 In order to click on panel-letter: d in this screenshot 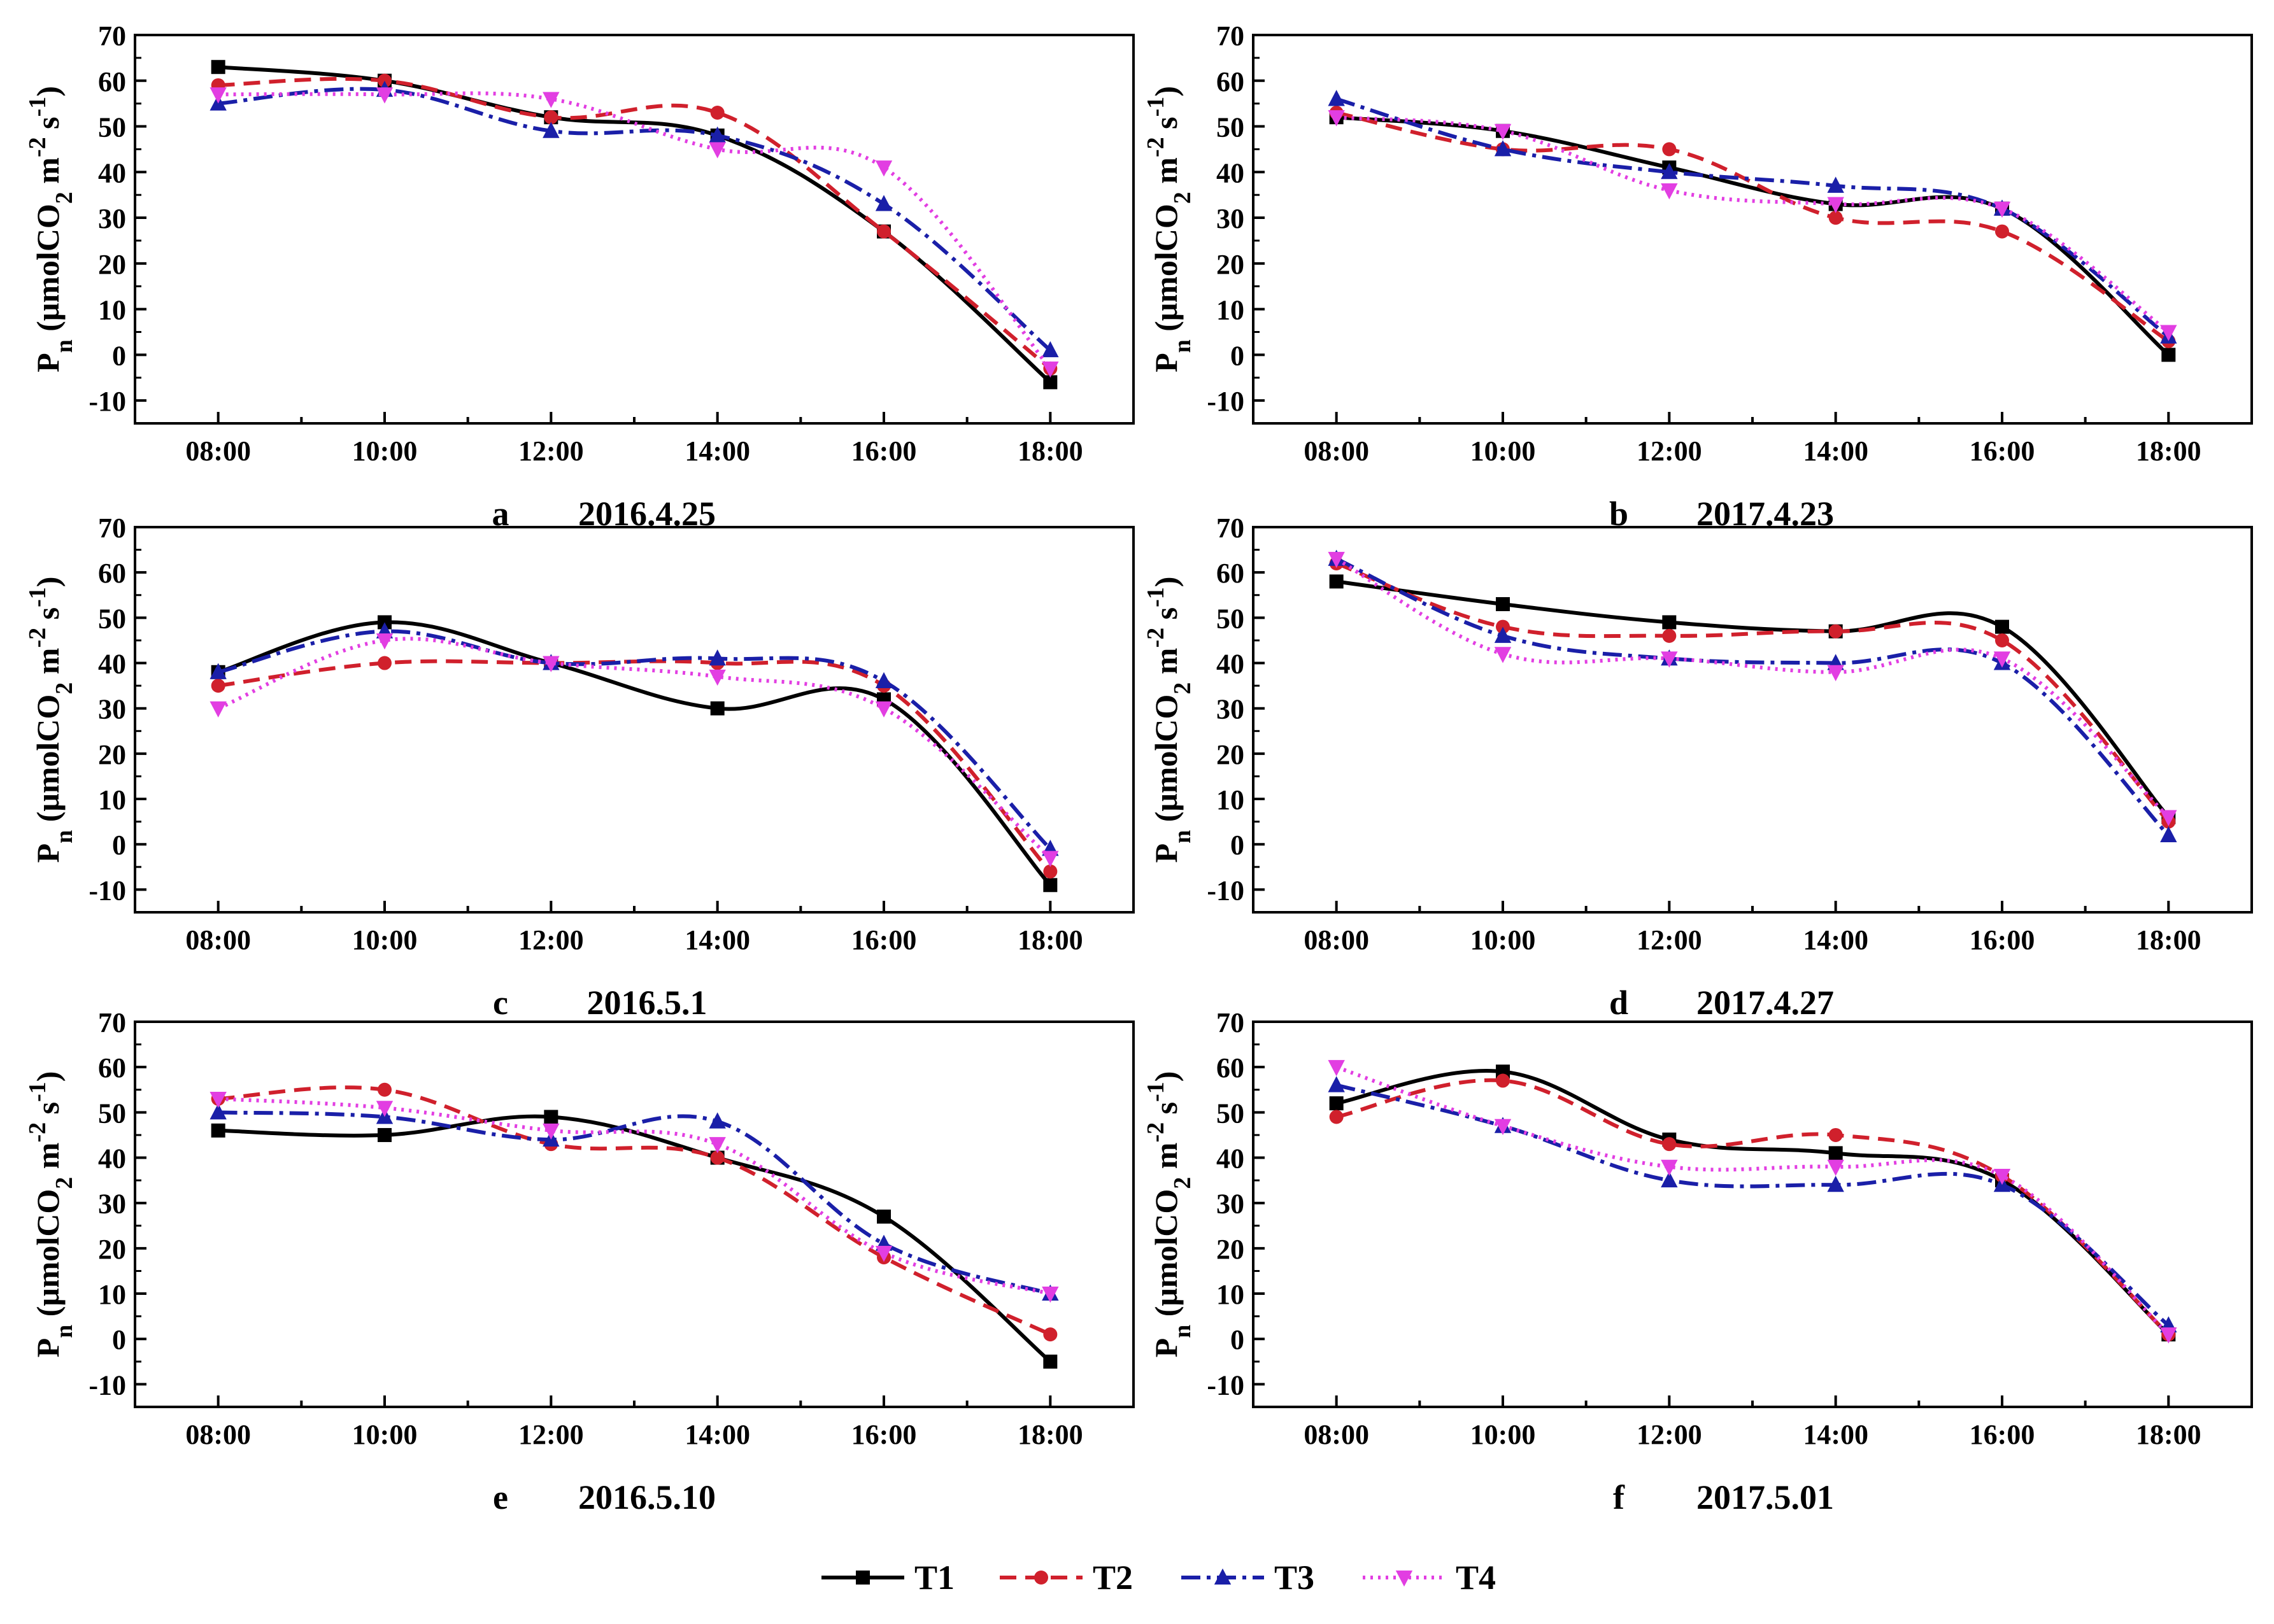, I will do `click(1618, 1003)`.